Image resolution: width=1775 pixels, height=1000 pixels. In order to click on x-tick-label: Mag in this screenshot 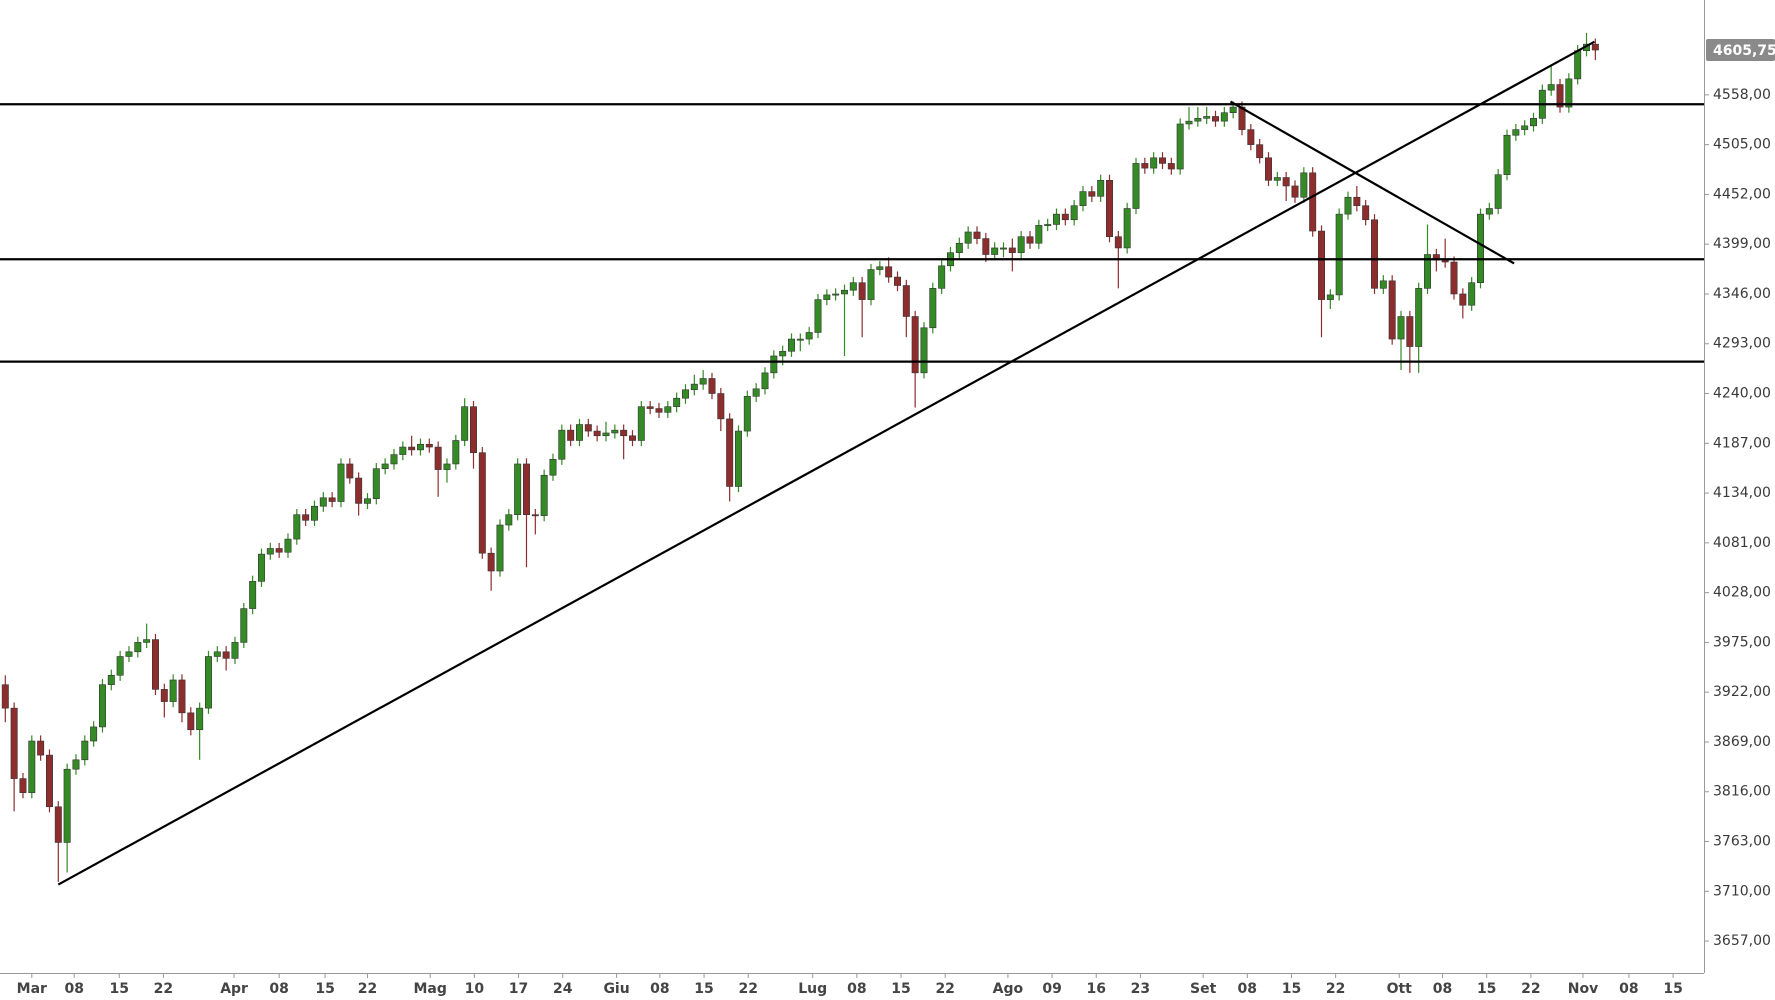, I will do `click(429, 989)`.